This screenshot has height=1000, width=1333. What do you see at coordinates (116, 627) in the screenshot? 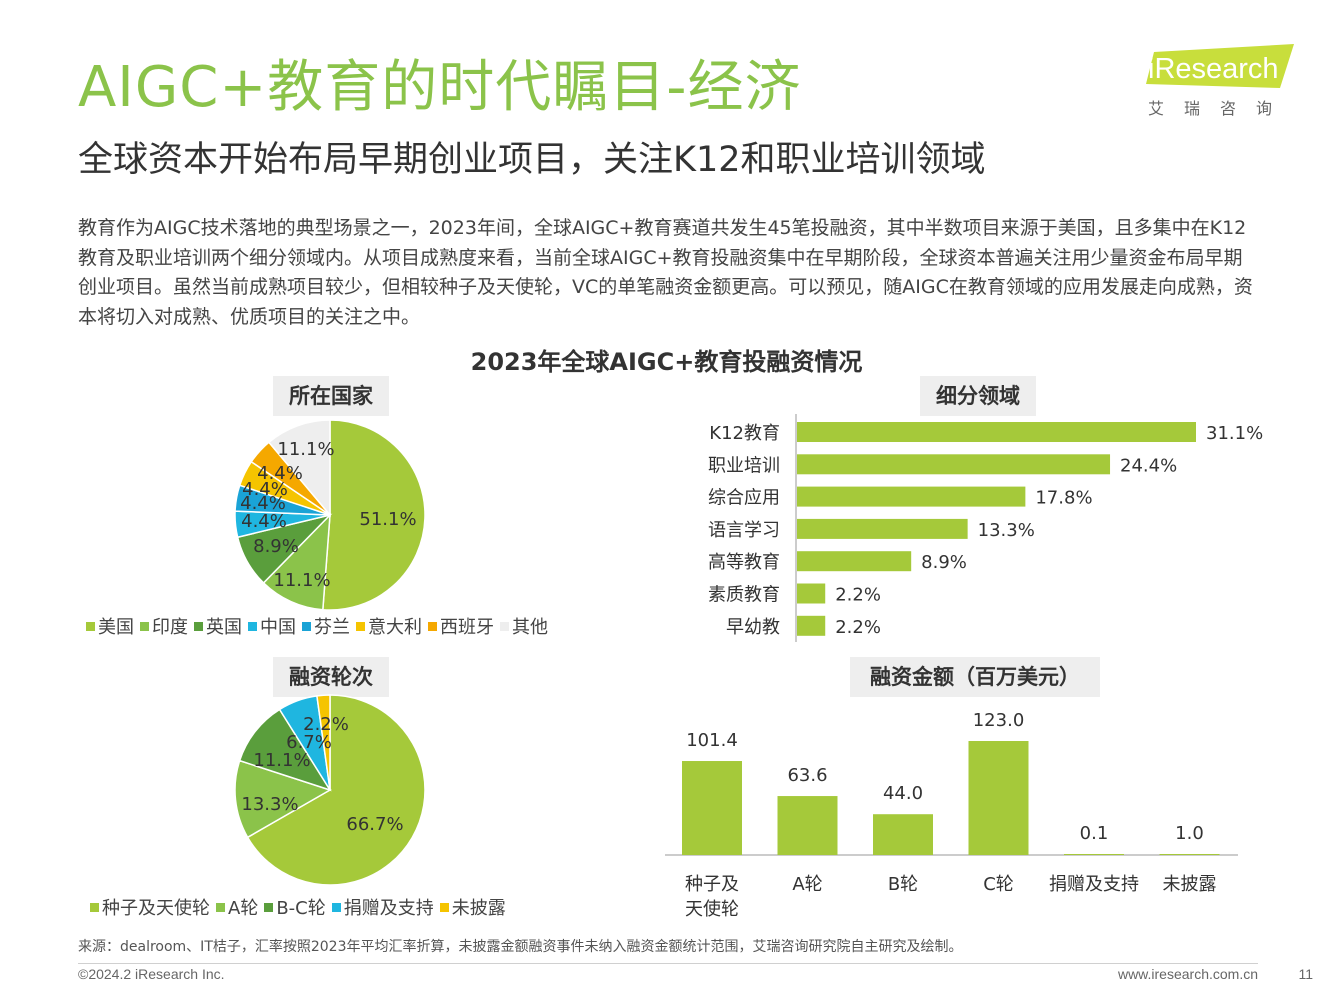
I see `legend-label: 美国` at bounding box center [116, 627].